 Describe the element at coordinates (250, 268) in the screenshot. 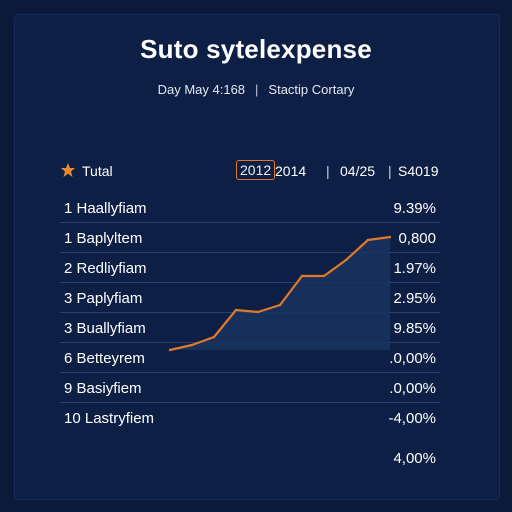

I see `table-row: 2 Redliyfiam 1.97%` at that location.